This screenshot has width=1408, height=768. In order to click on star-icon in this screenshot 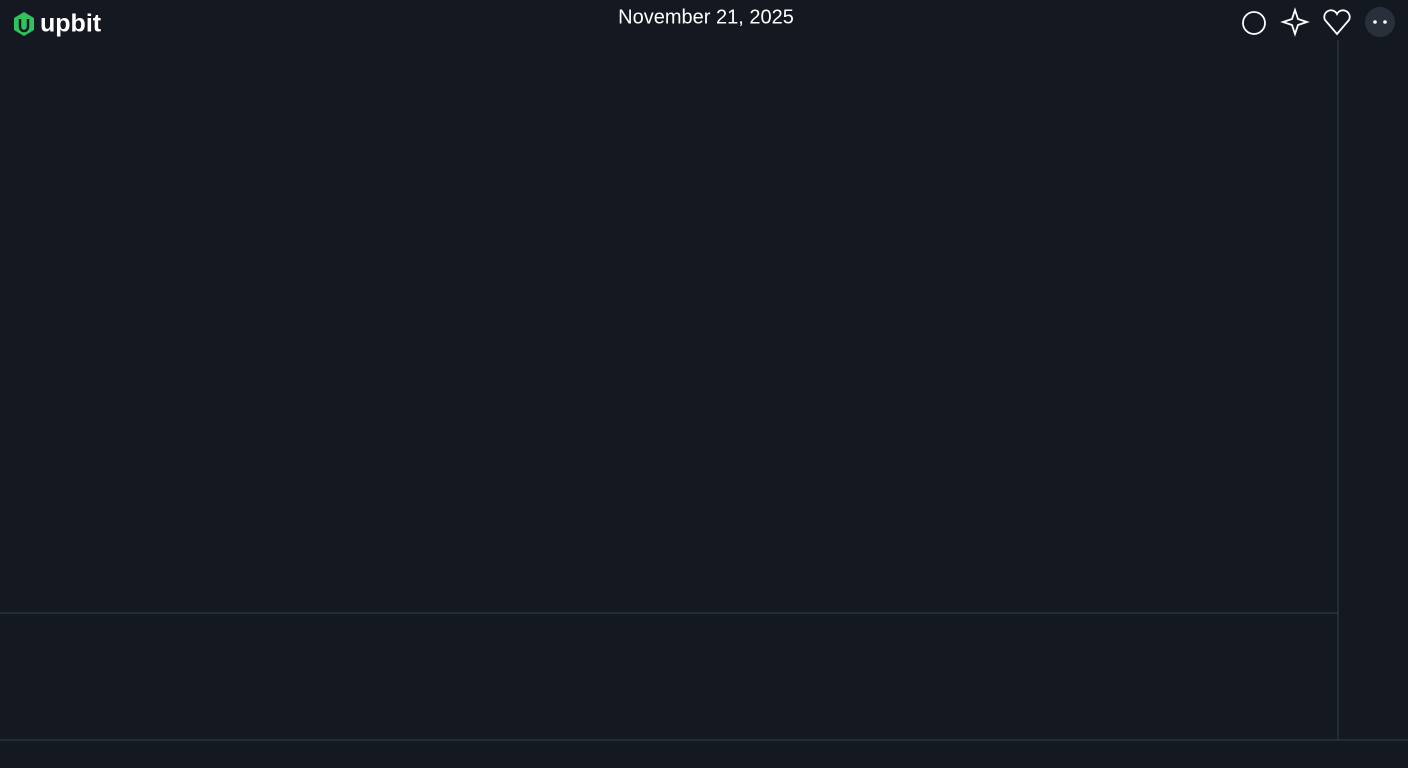, I will do `click(1295, 22)`.